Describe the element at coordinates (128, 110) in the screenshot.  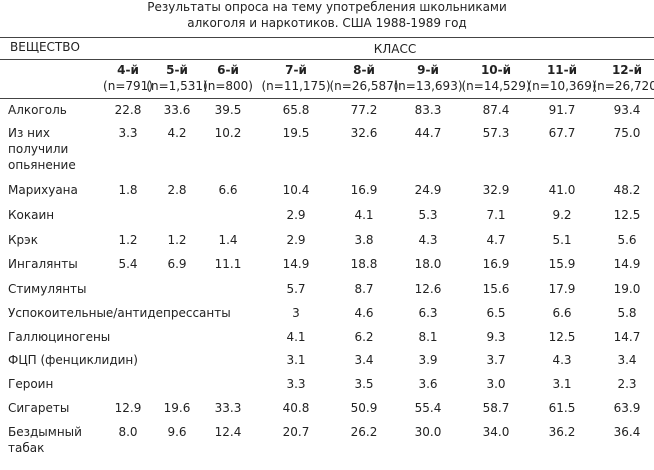
I see `cell: 22.8` at that location.